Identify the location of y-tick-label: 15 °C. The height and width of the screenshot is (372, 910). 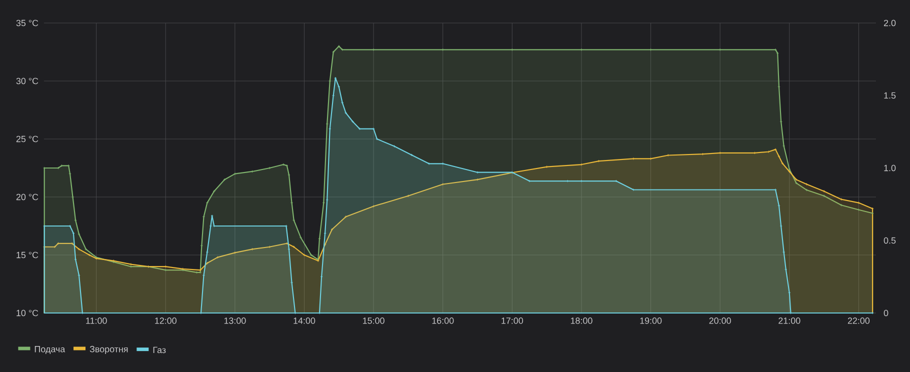
(27, 255).